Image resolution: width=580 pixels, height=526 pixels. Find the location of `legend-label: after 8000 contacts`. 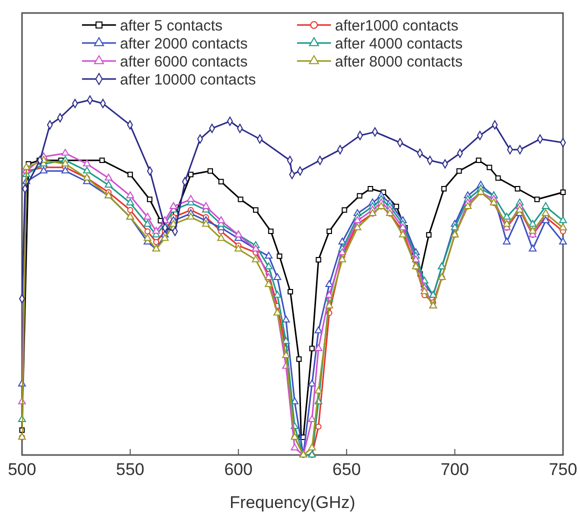

legend-label: after 8000 contacts is located at coordinates (399, 61).